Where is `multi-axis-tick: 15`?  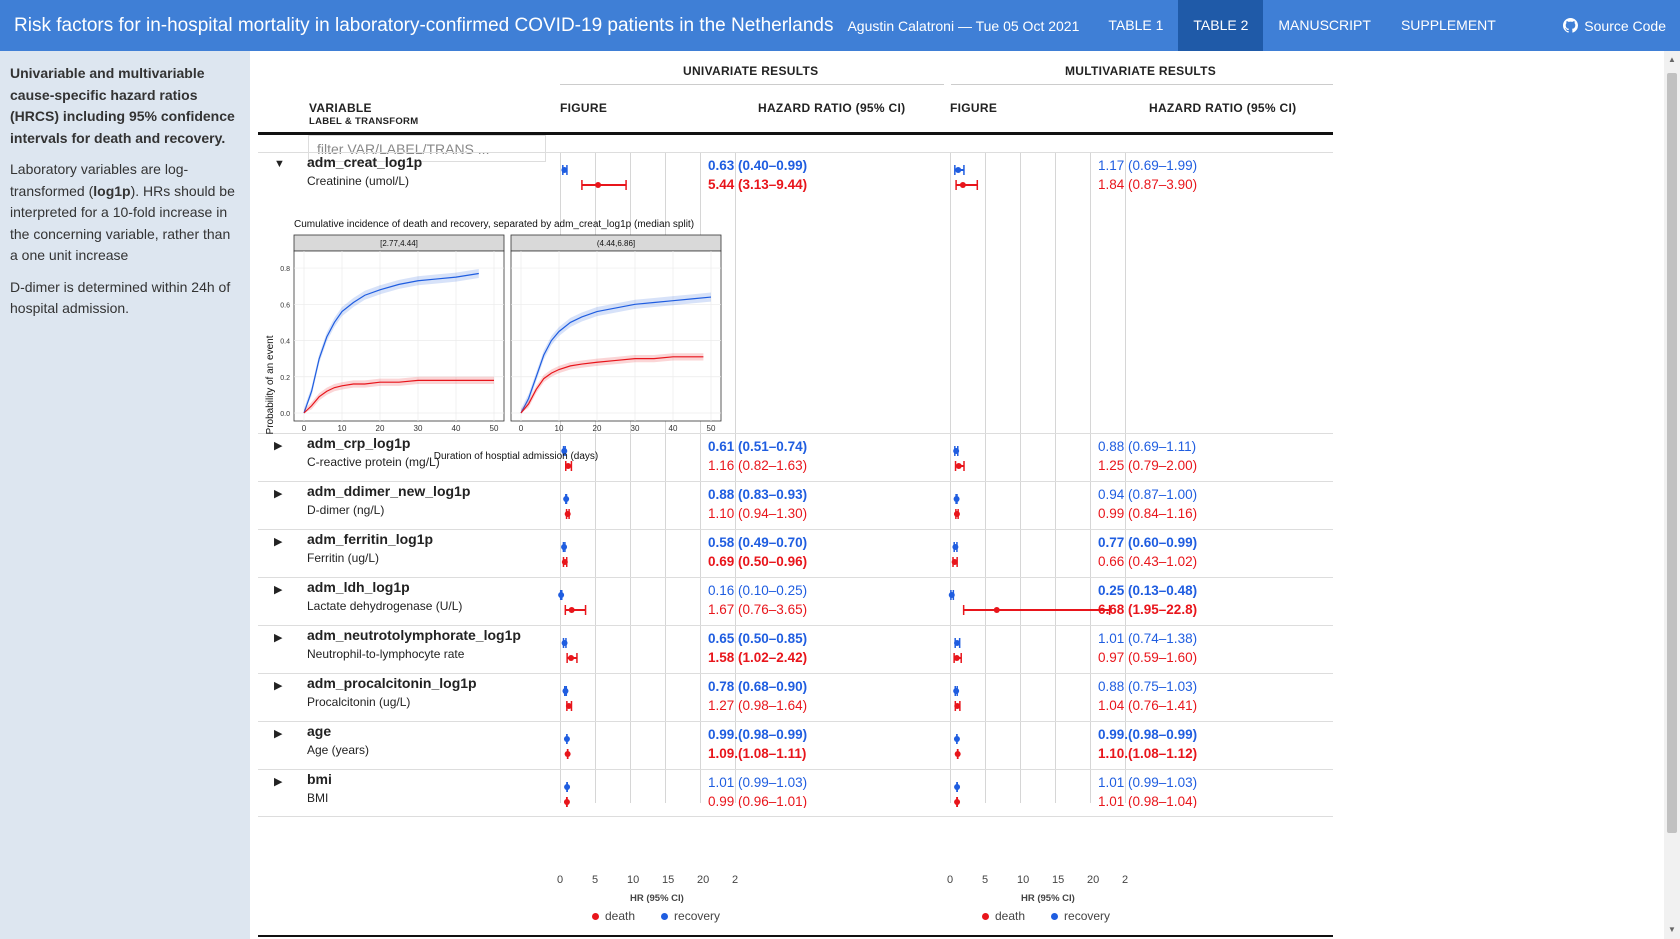
multi-axis-tick: 15 is located at coordinates (1058, 880).